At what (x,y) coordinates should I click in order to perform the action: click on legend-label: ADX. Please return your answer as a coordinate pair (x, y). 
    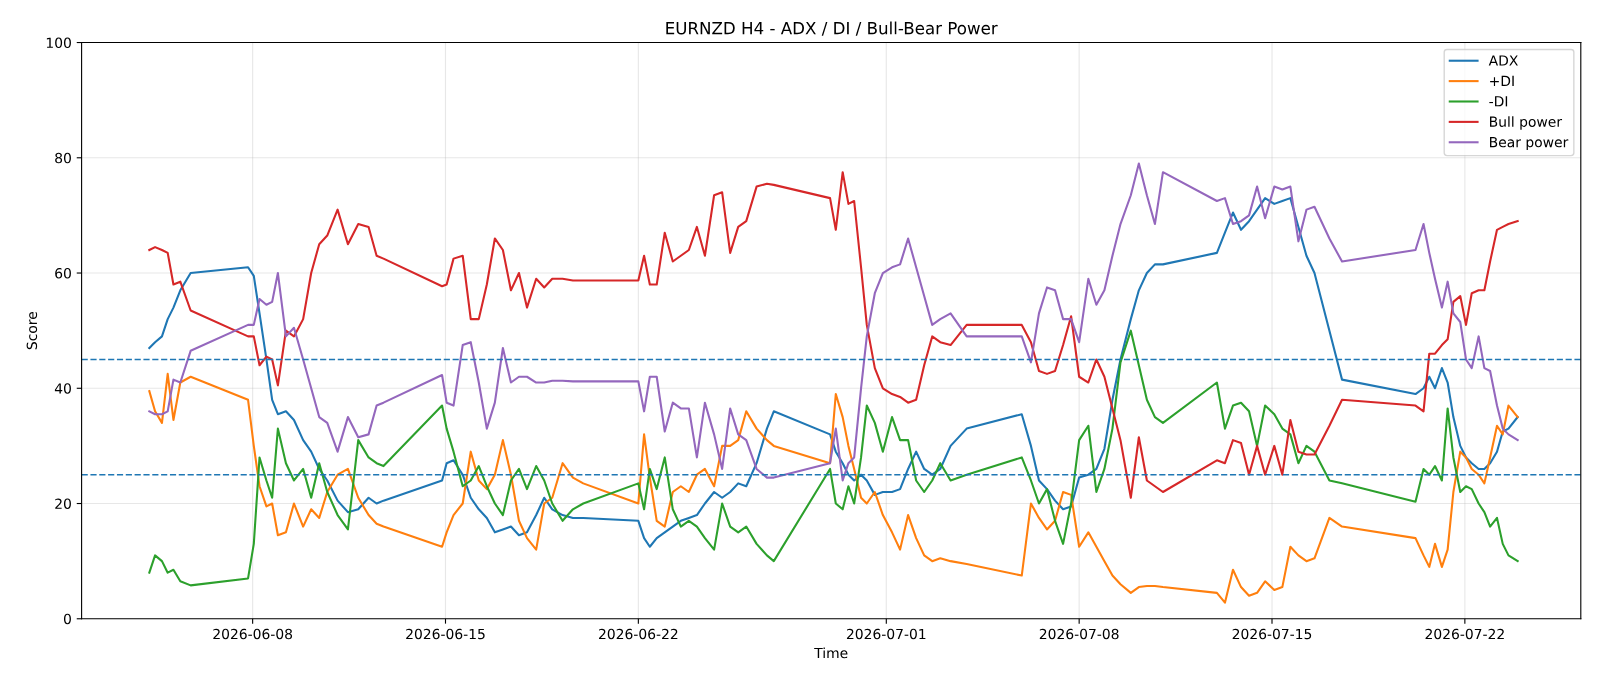
    Looking at the image, I should click on (1503, 60).